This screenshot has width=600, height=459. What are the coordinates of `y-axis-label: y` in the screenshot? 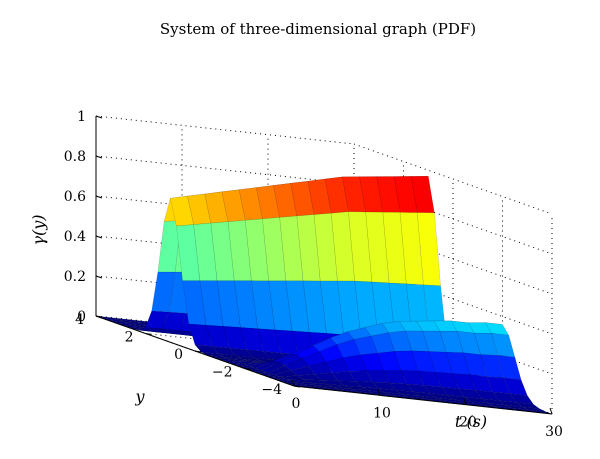 It's located at (139, 396).